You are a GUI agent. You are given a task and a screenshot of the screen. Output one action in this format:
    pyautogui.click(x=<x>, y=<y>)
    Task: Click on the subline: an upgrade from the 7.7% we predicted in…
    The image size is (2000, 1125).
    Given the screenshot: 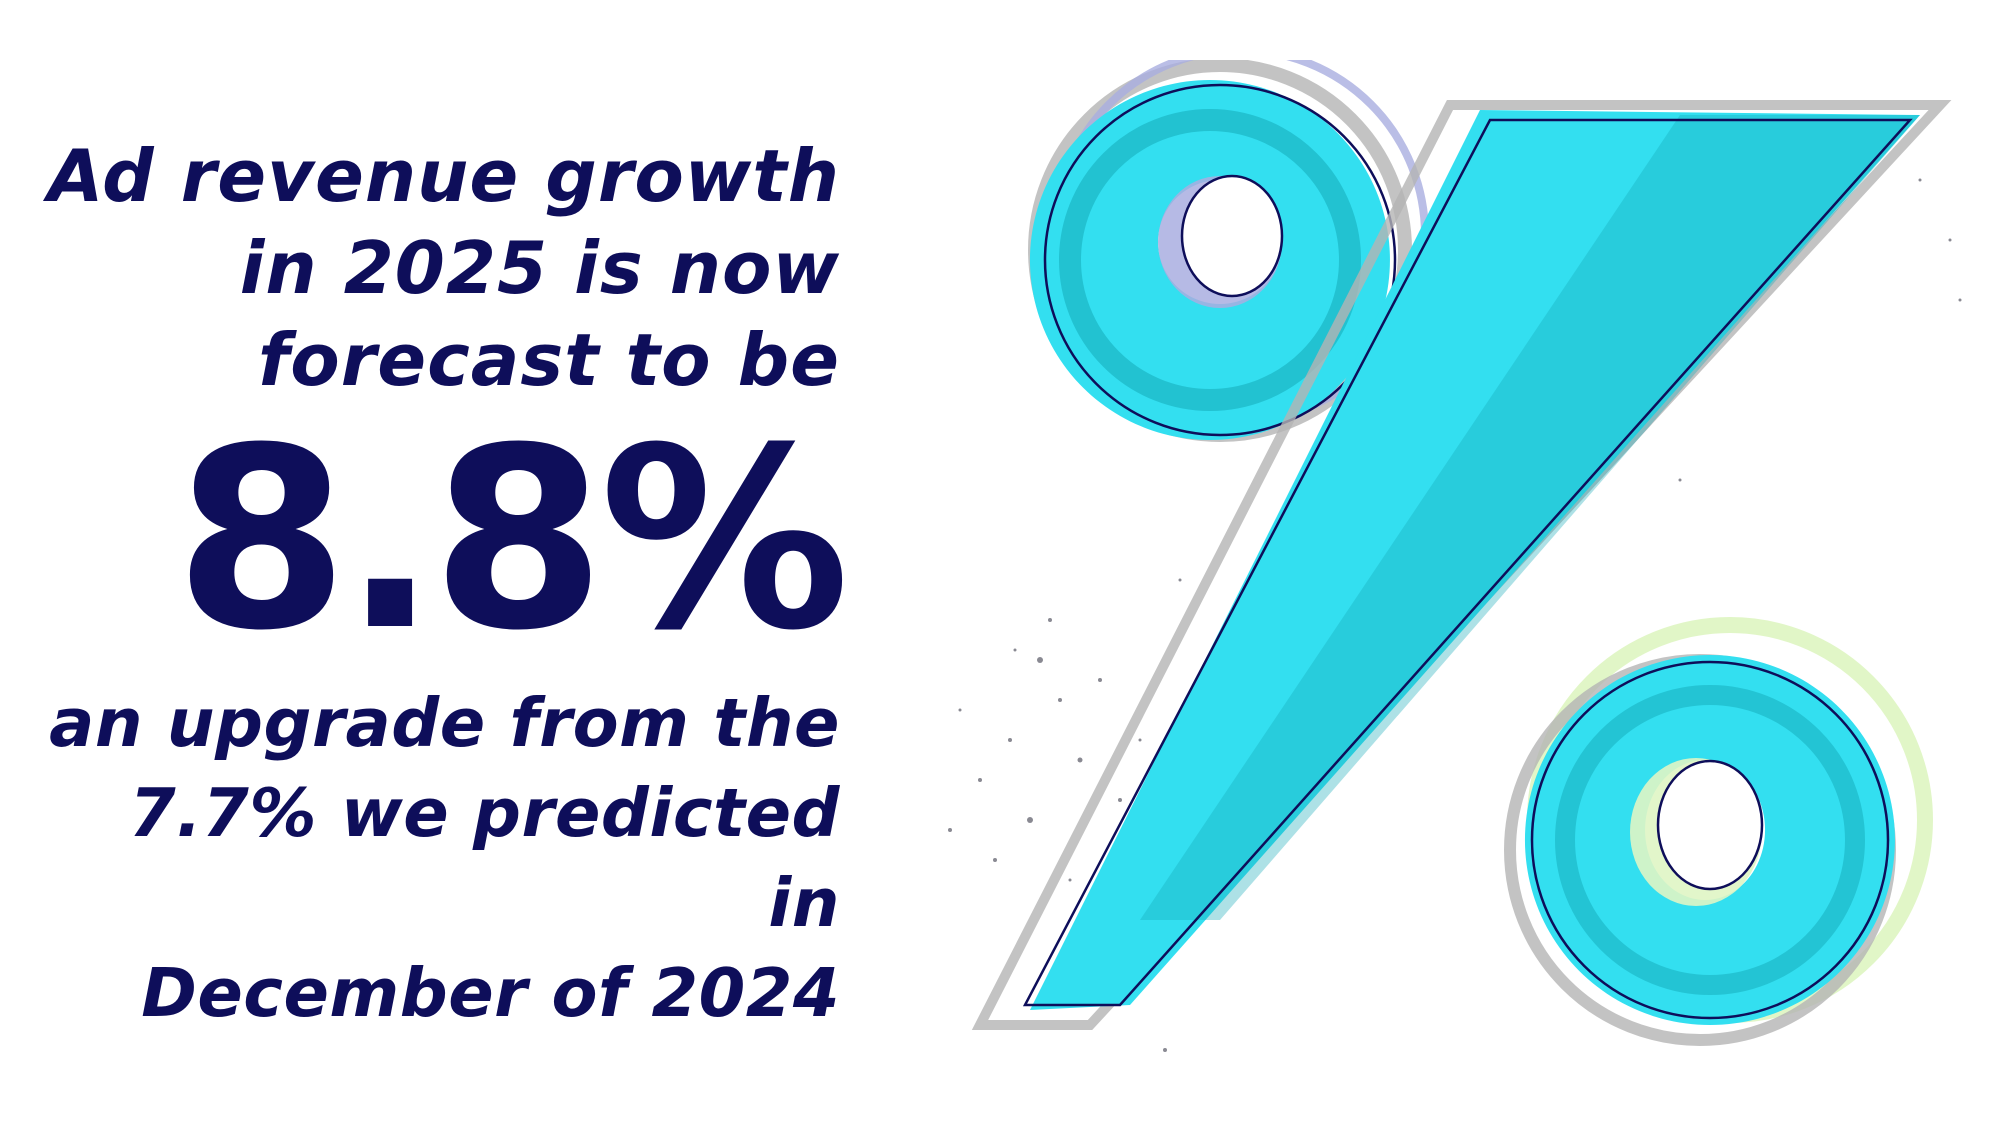 What is the action you would take?
    pyautogui.click(x=440, y=858)
    